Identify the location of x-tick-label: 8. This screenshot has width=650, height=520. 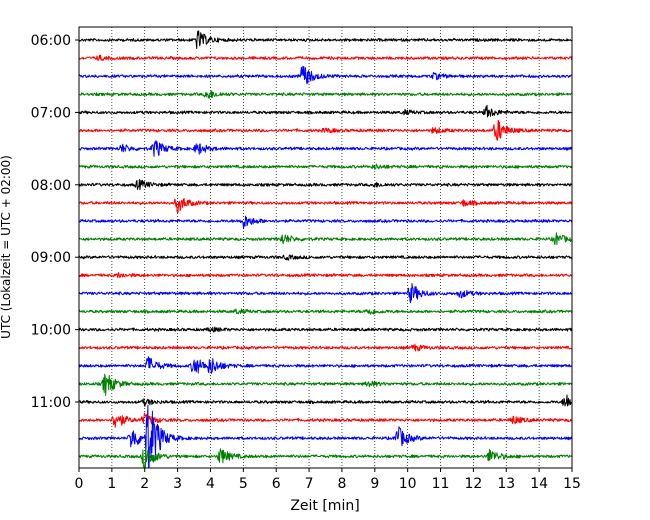
(341, 484).